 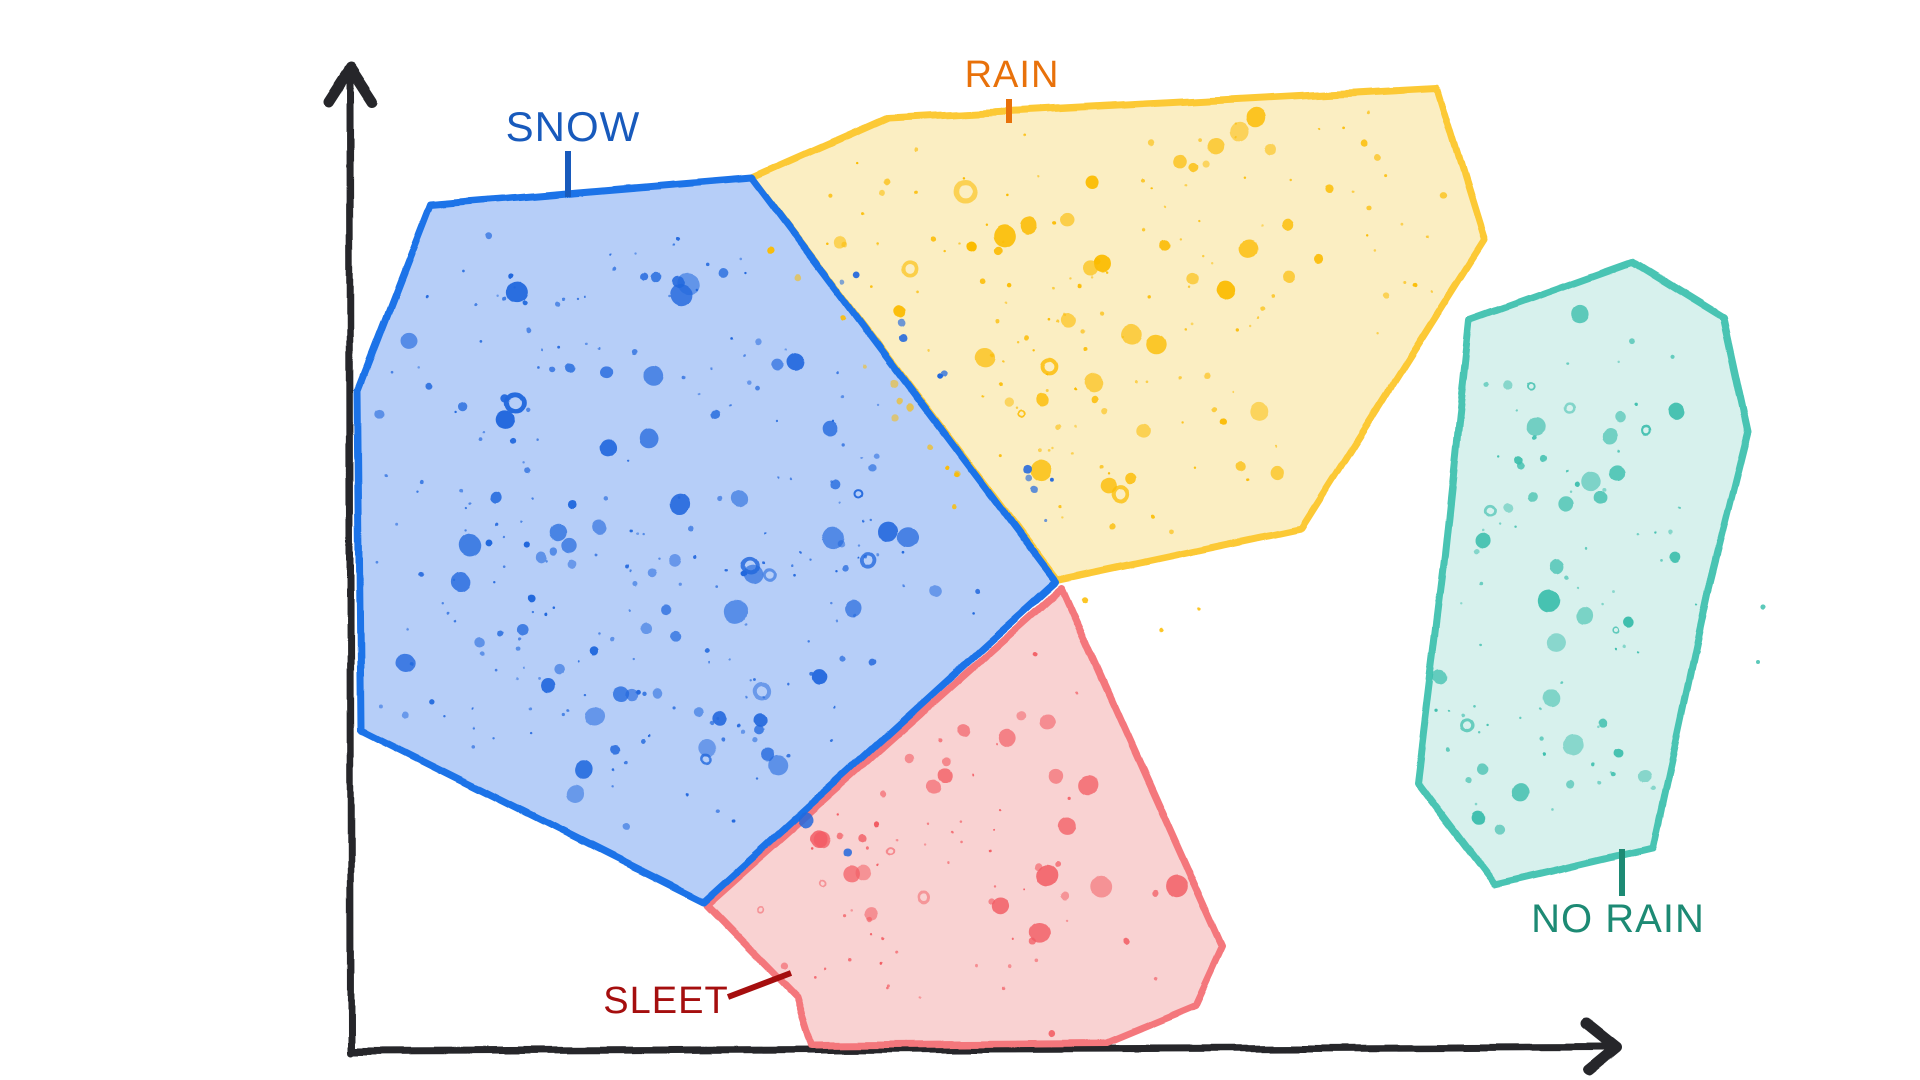 What do you see at coordinates (965, 816) in the screenshot?
I see `sleet-region` at bounding box center [965, 816].